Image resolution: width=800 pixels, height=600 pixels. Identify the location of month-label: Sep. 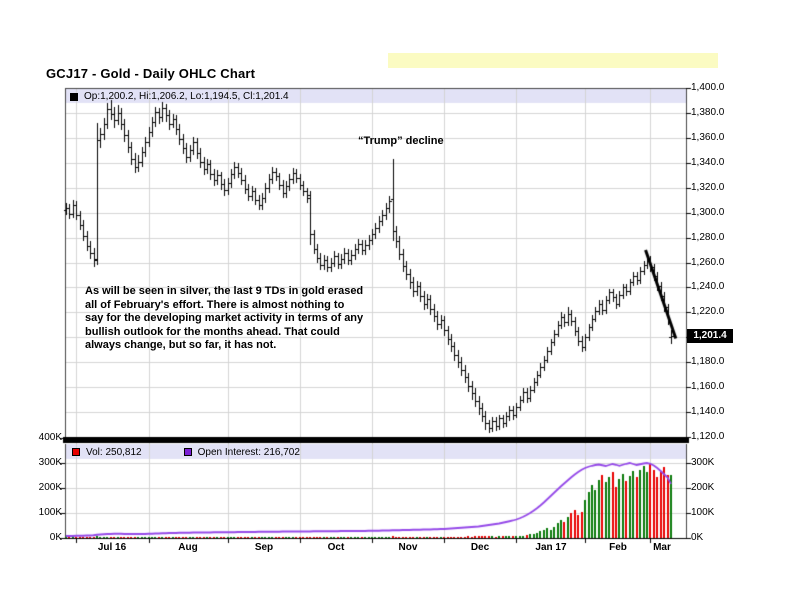
(264, 547).